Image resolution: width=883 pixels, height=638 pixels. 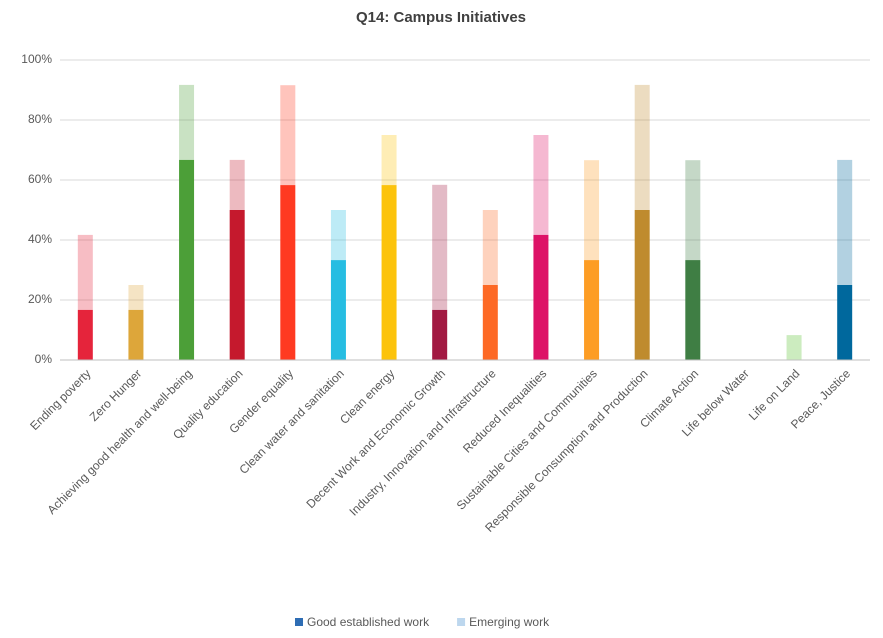 I want to click on y-tick-label: 40%, so click(x=40, y=239).